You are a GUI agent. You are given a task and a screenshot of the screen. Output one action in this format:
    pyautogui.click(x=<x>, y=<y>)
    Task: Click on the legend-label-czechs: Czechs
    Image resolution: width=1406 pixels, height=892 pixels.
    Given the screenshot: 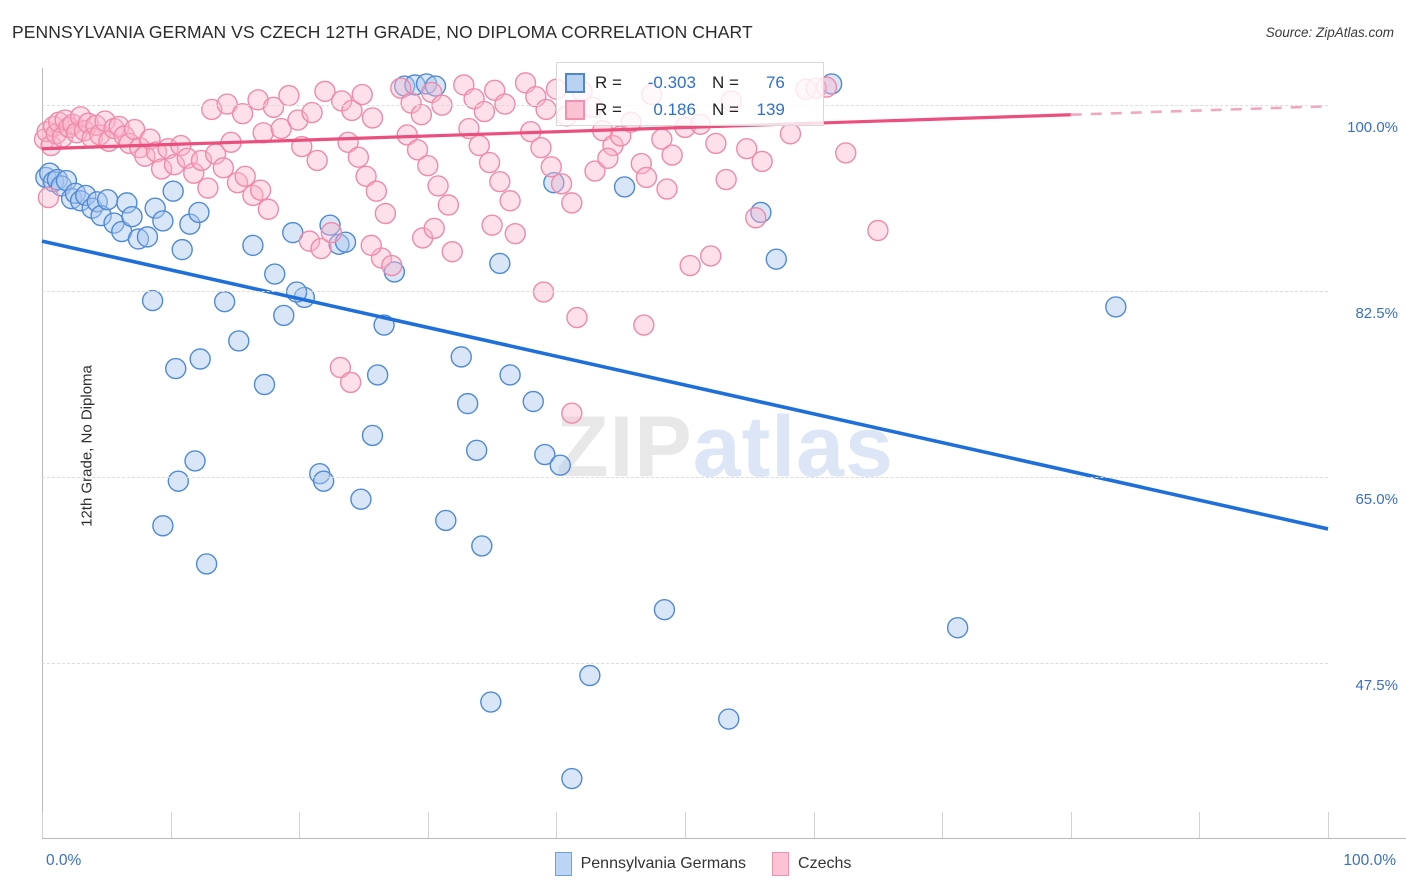 What is the action you would take?
    pyautogui.click(x=825, y=863)
    